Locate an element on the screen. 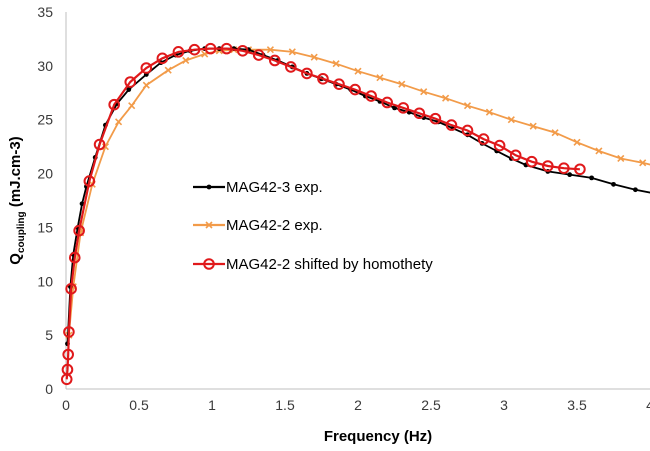 The width and height of the screenshot is (650, 451). y-tick-label: 0 is located at coordinates (49, 389).